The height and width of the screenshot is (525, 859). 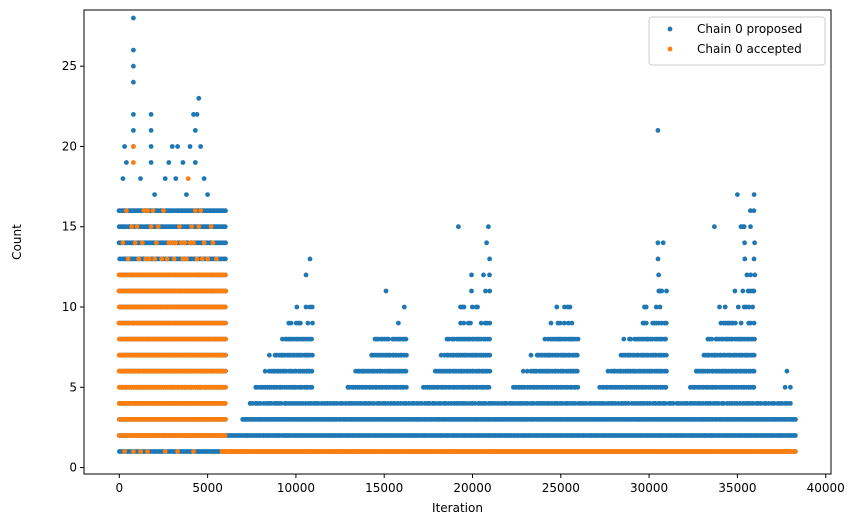 I want to click on x-tick-label: 0, so click(x=119, y=488).